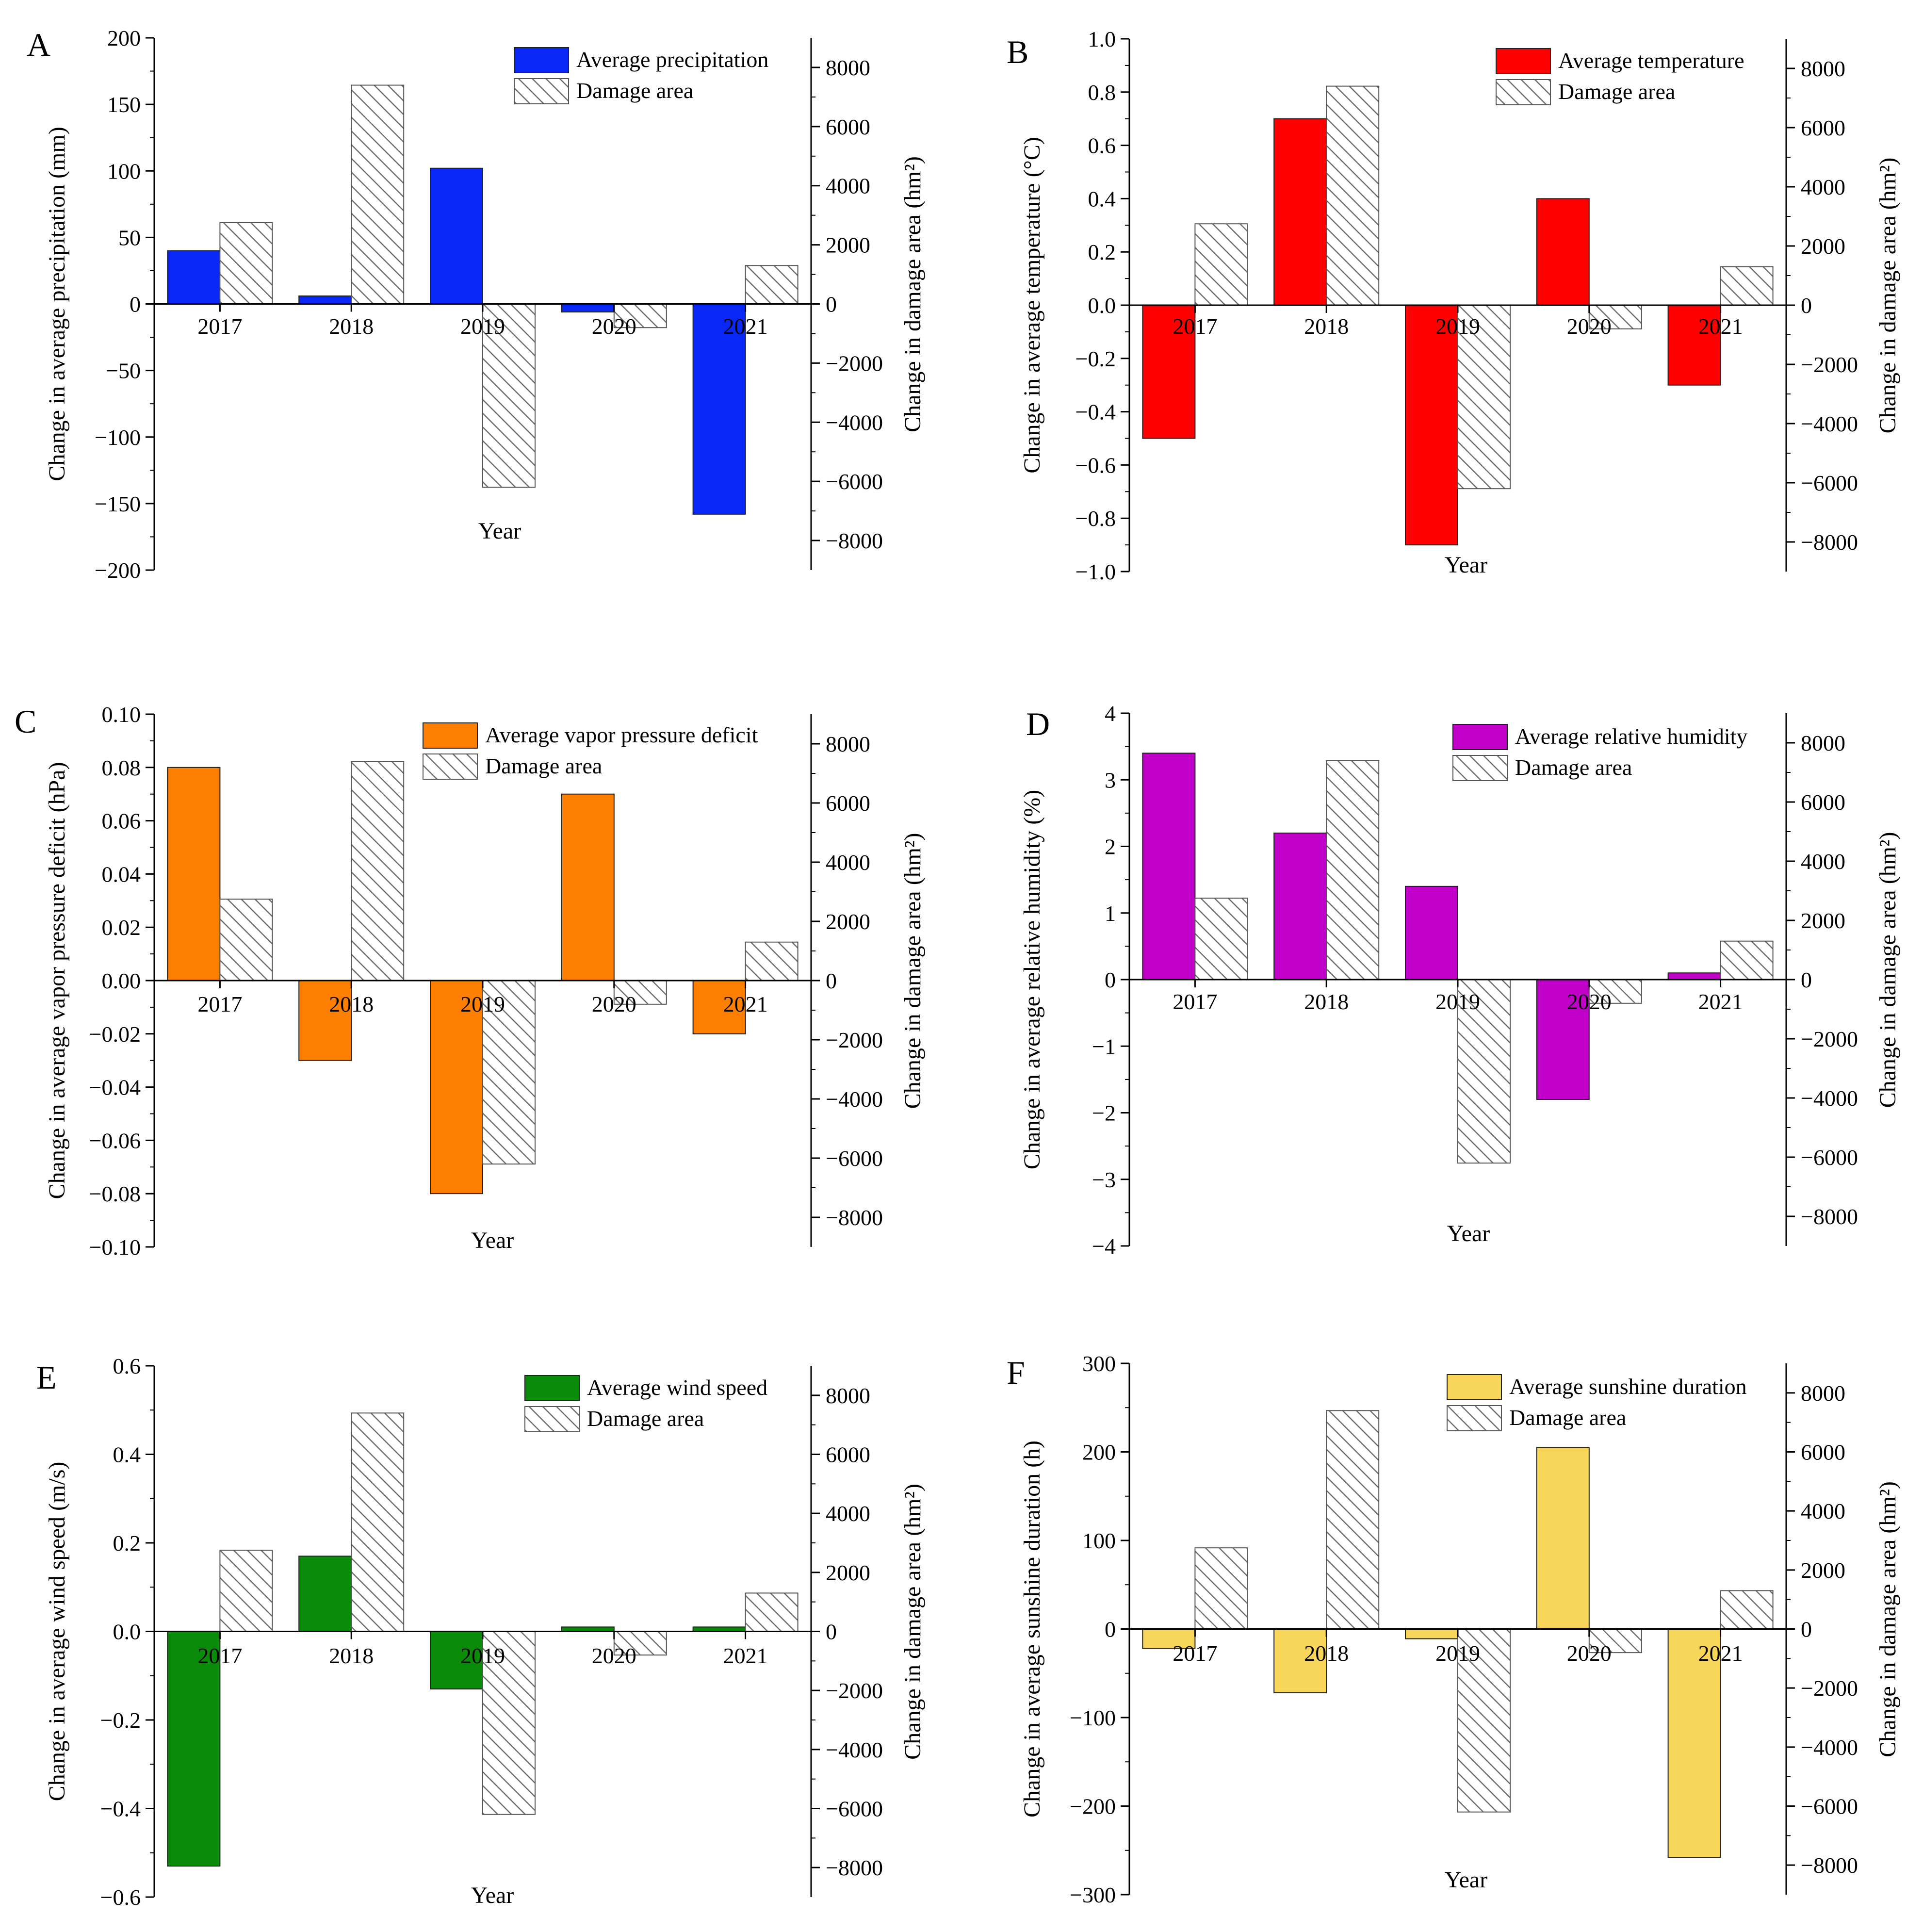 Image resolution: width=1923 pixels, height=1932 pixels. Describe the element at coordinates (127, 1366) in the screenshot. I see `left-tick-label: 0.6` at that location.